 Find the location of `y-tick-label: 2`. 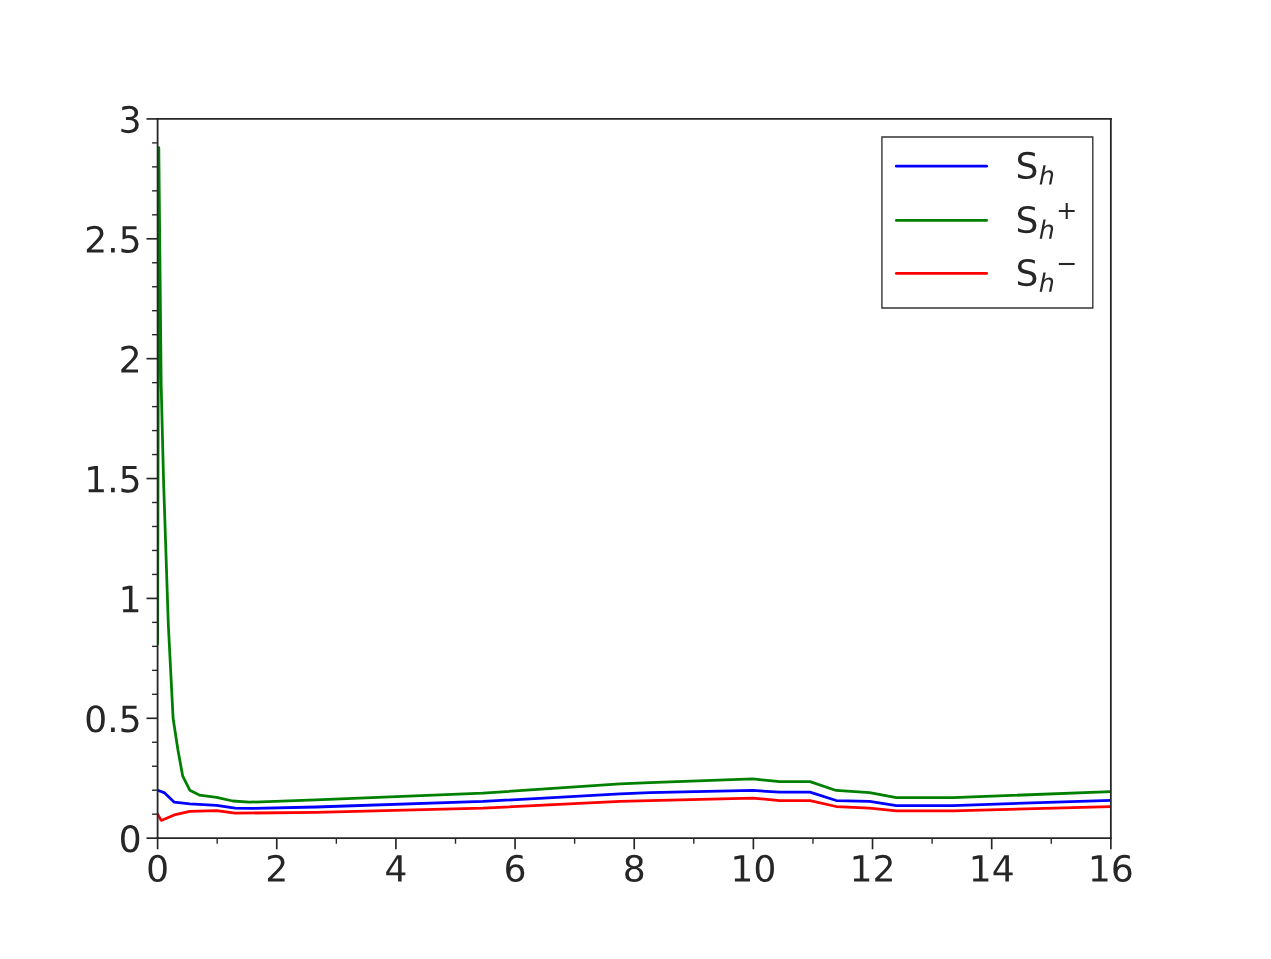

y-tick-label: 2 is located at coordinates (130, 359).